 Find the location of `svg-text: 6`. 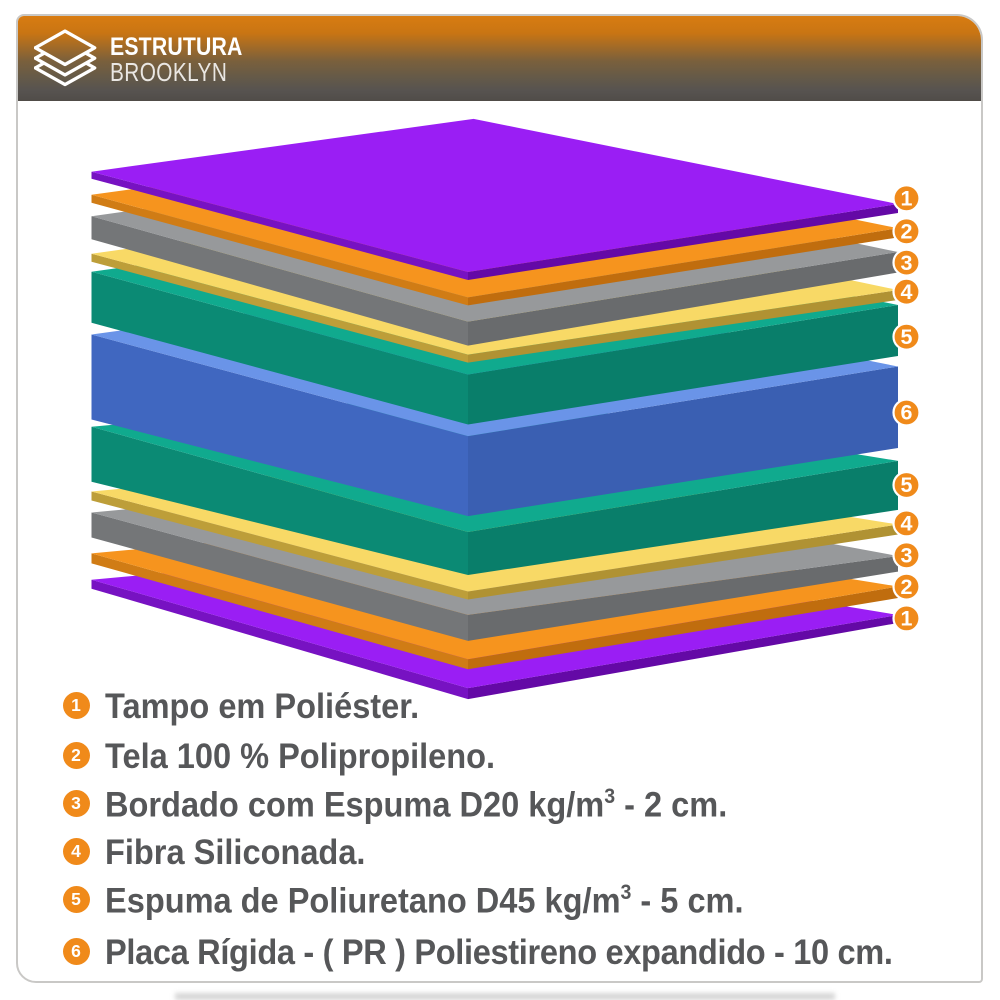

svg-text: 6 is located at coordinates (907, 413).